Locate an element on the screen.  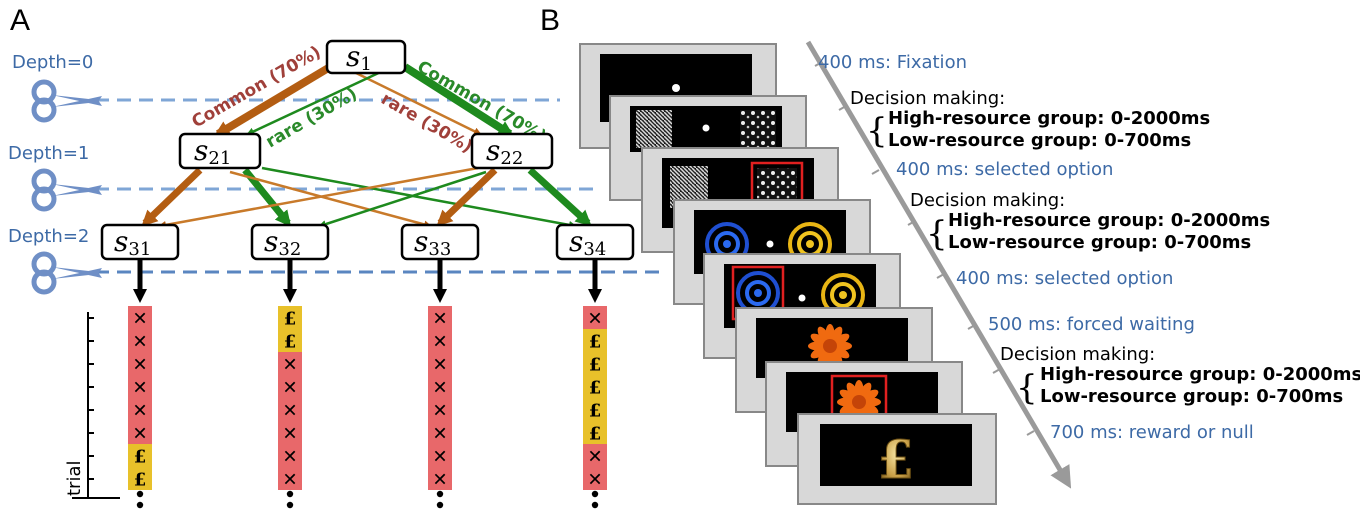
node-s21: s21 is located at coordinates (220, 151).